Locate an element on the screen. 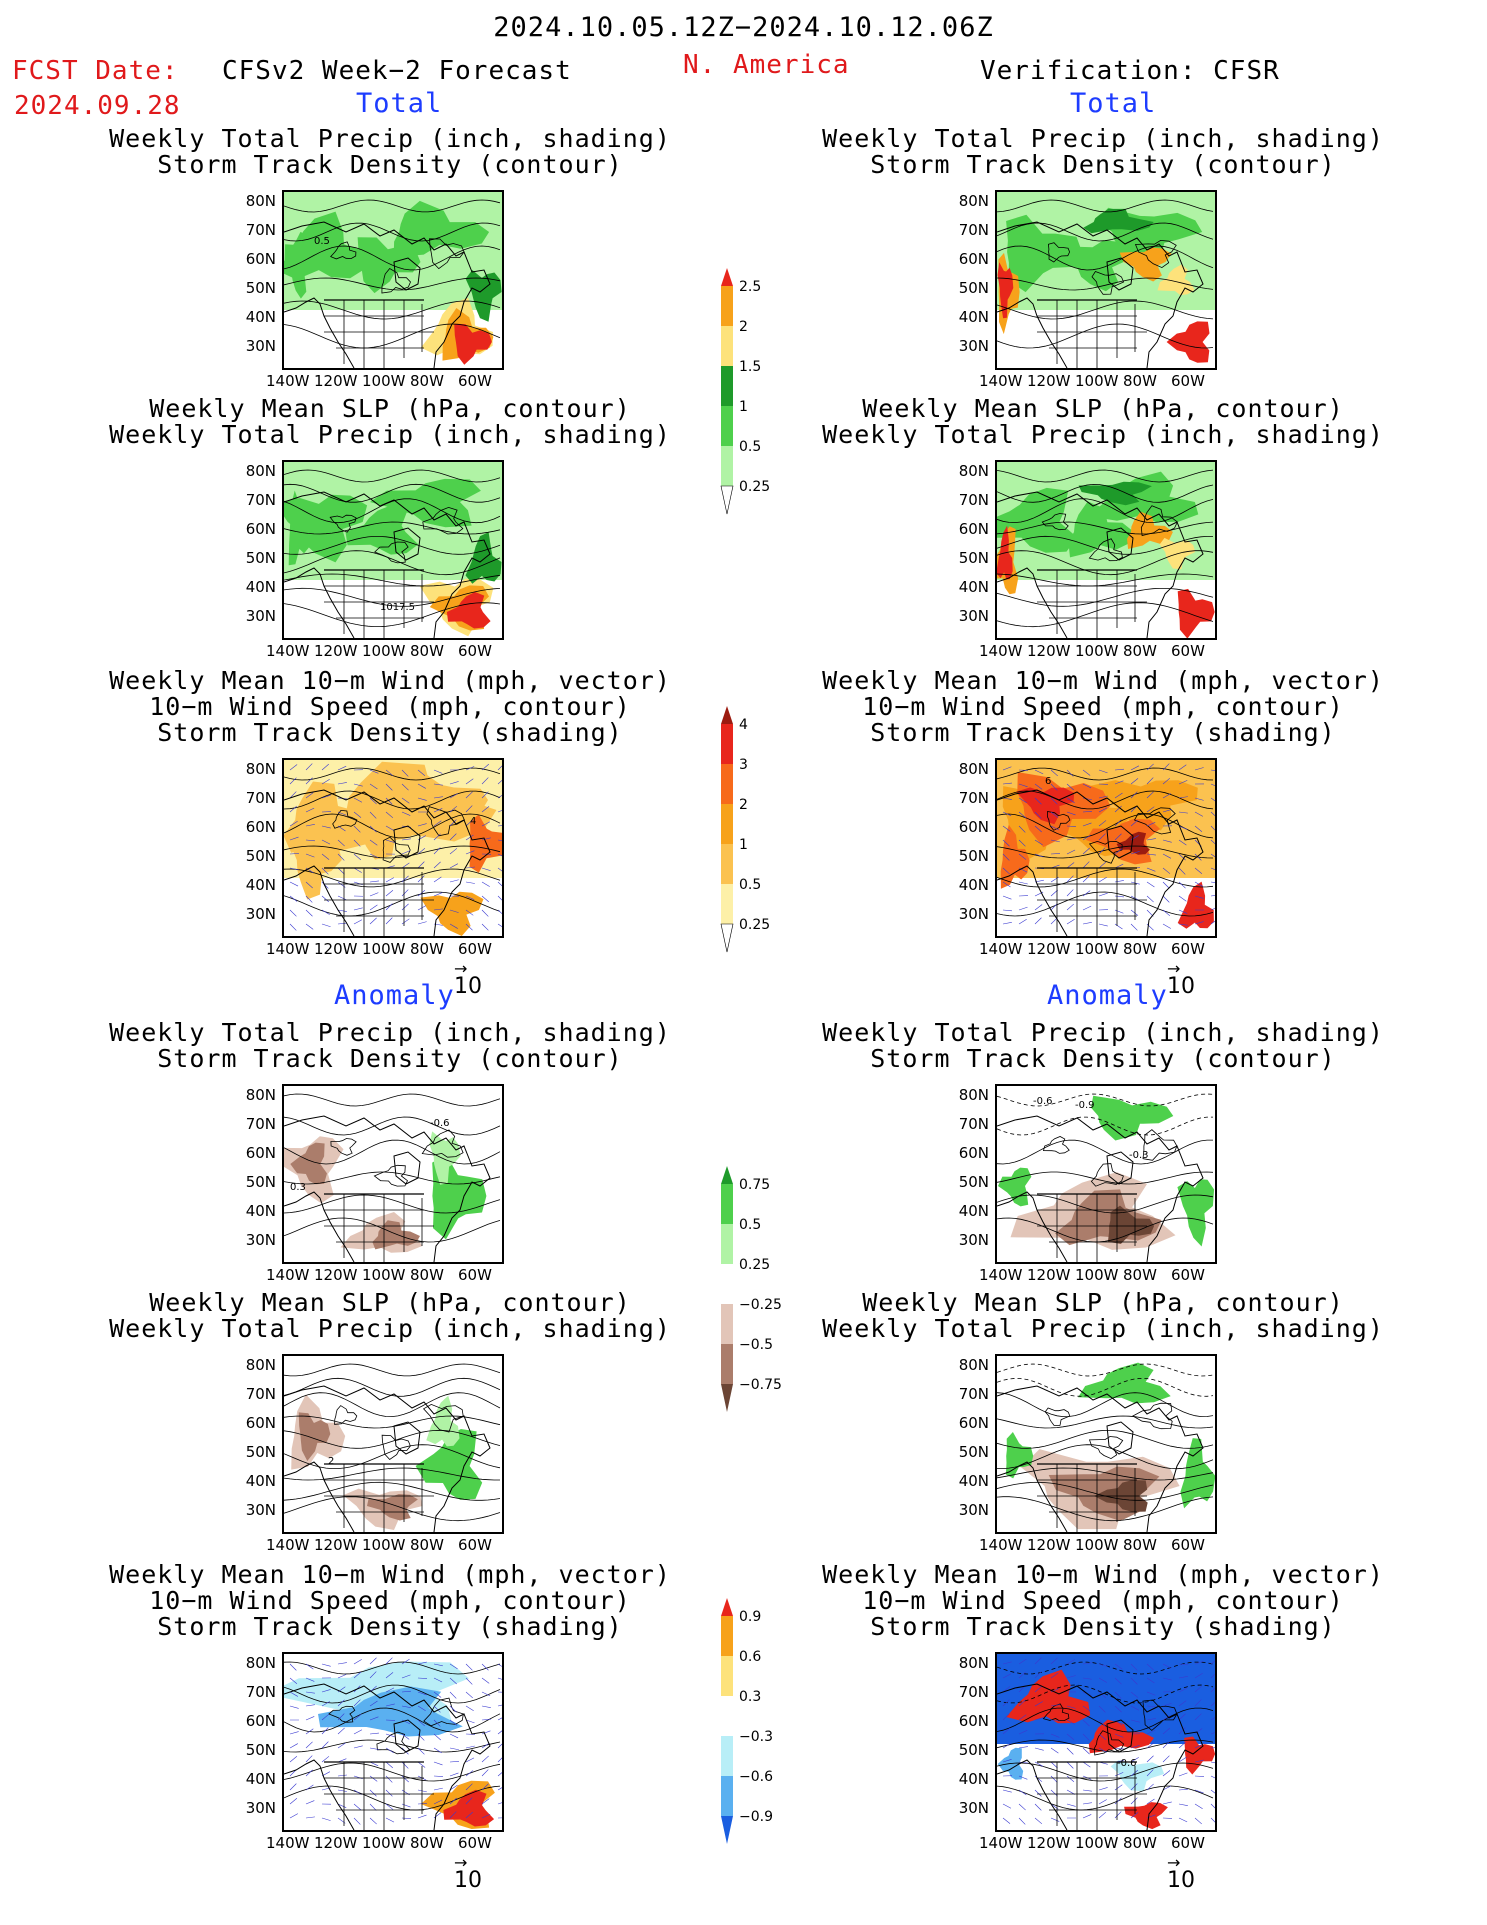  colorbar-label: −0.5 is located at coordinates (756, 1345).